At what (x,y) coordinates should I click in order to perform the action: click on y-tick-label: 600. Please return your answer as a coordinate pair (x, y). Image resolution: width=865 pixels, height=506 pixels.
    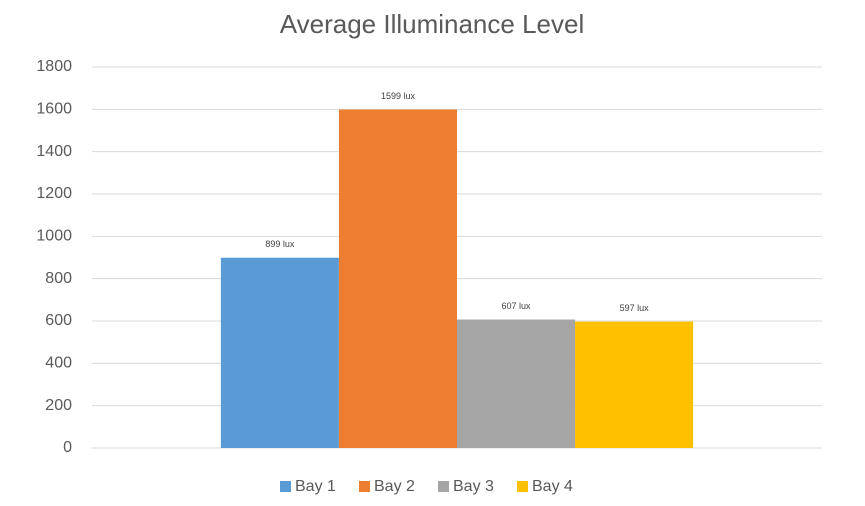
    Looking at the image, I should click on (58, 320).